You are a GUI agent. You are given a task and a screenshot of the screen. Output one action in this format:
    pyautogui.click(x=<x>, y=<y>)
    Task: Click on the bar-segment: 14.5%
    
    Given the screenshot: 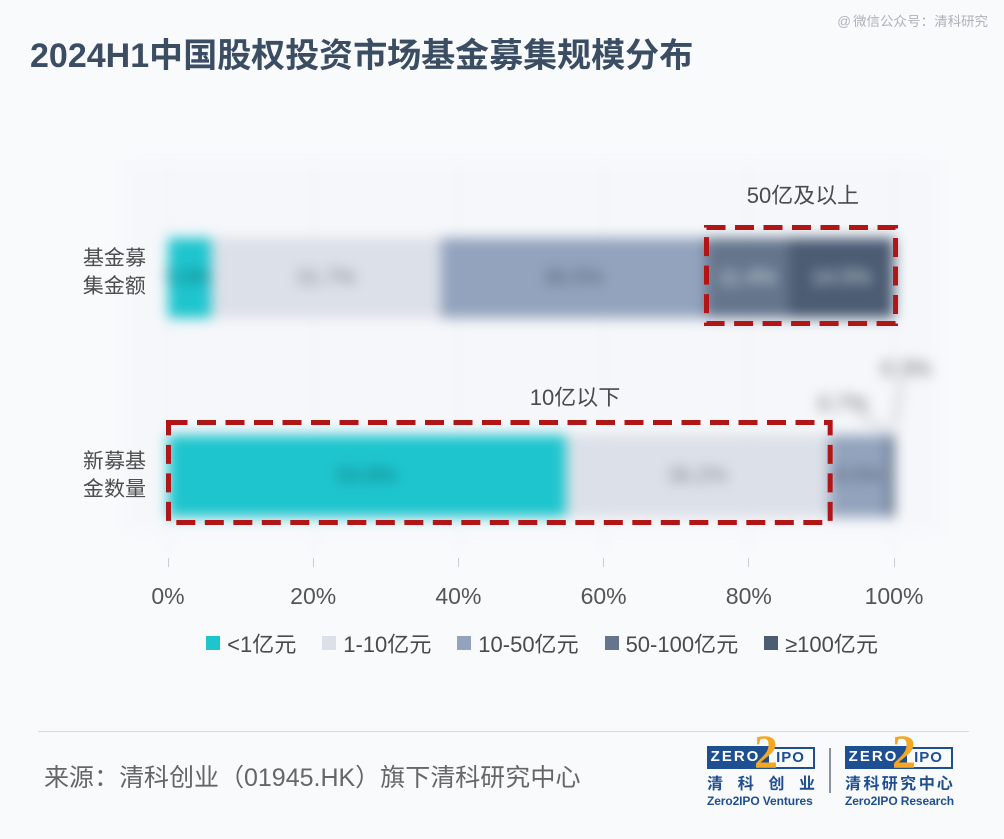 What is the action you would take?
    pyautogui.click(x=841, y=278)
    